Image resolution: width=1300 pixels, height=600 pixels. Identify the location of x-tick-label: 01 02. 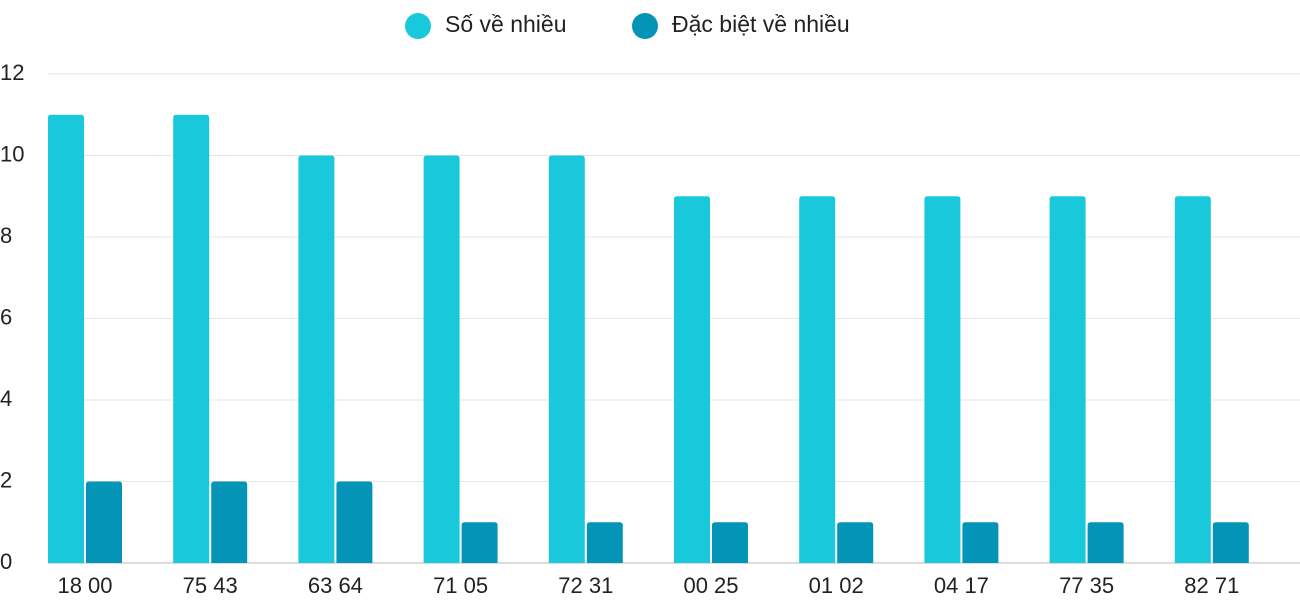
(836, 585).